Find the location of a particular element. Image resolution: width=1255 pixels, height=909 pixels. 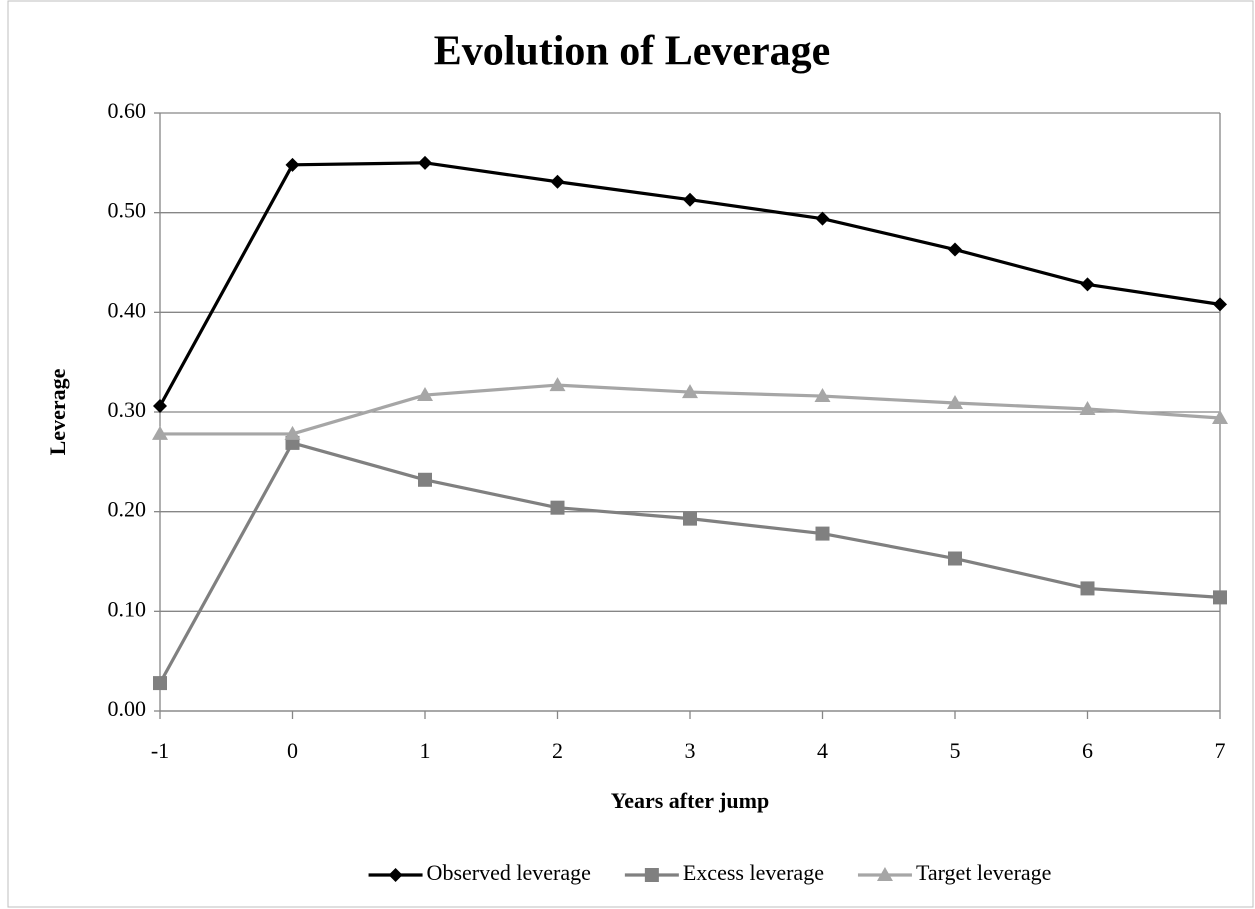

x-tick-label: 2 is located at coordinates (557, 750).